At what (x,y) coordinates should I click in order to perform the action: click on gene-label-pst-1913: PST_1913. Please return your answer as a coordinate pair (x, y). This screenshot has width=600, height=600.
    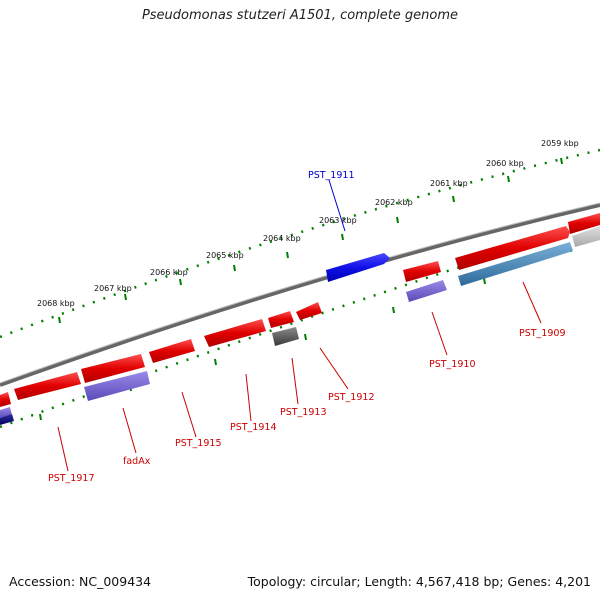
    Looking at the image, I should click on (303, 412).